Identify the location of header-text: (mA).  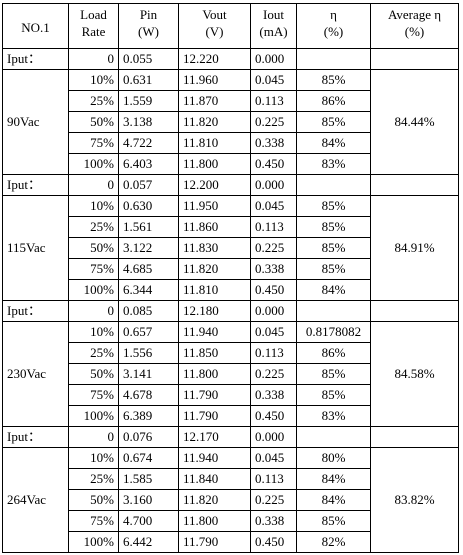
(273, 31).